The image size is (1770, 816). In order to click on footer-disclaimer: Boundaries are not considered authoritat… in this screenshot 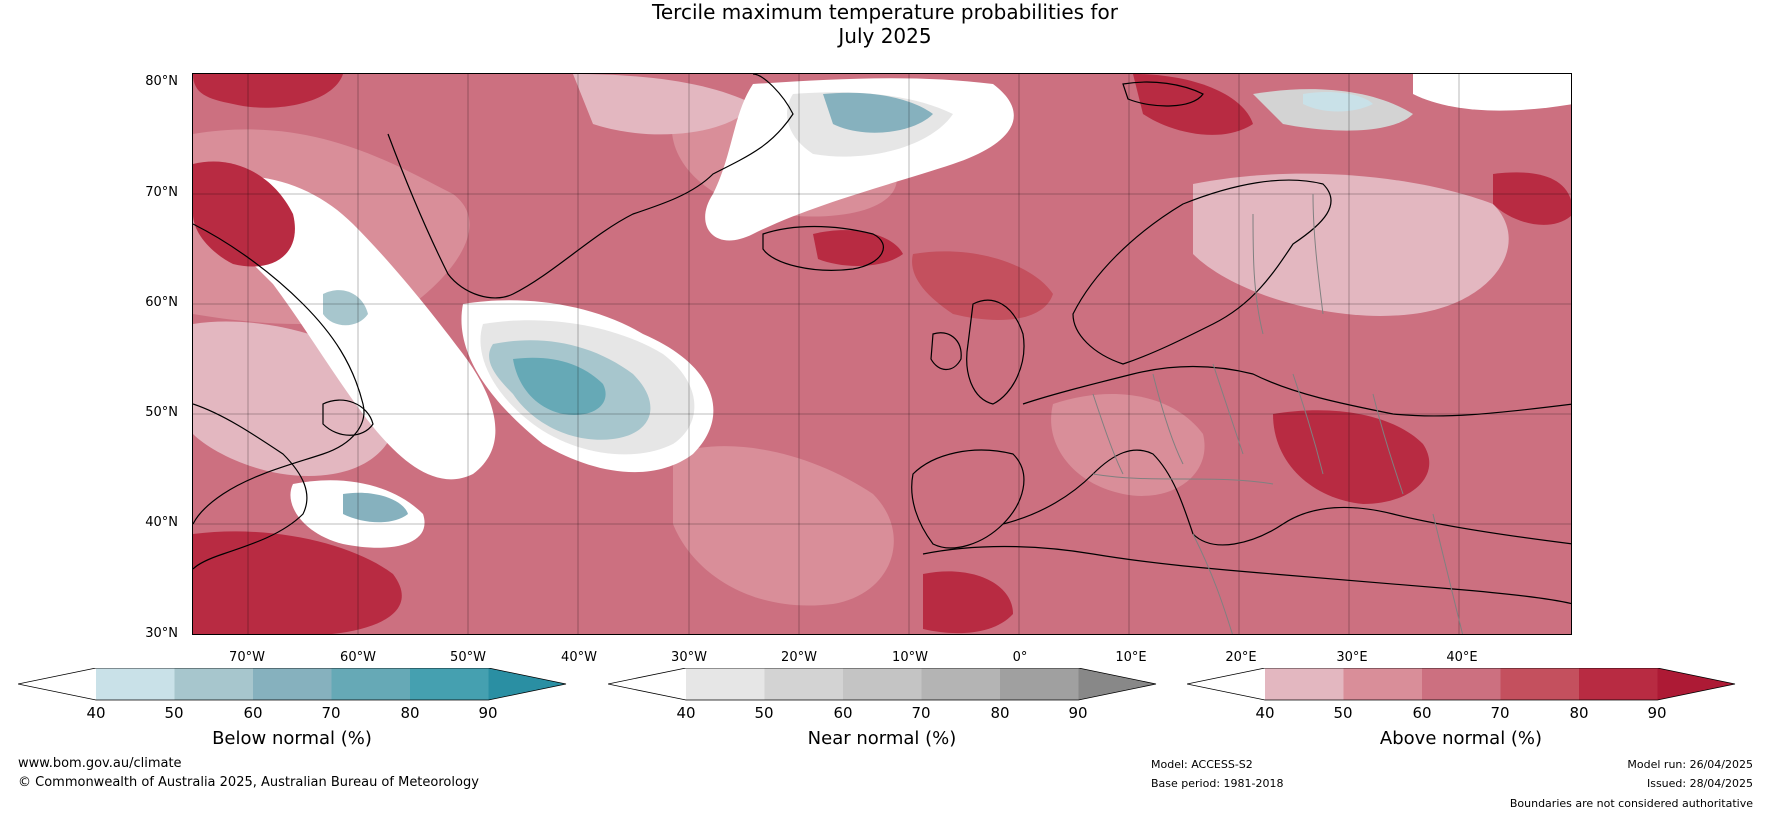, I will do `click(1631, 803)`.